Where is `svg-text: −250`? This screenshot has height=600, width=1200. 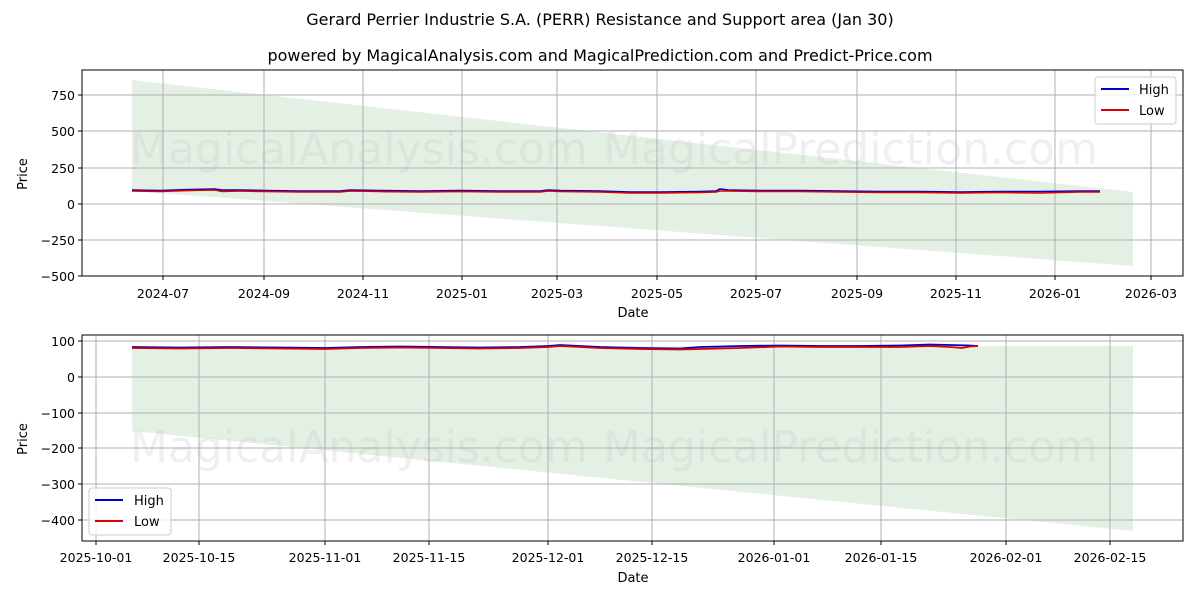 svg-text: −250 is located at coordinates (58, 240).